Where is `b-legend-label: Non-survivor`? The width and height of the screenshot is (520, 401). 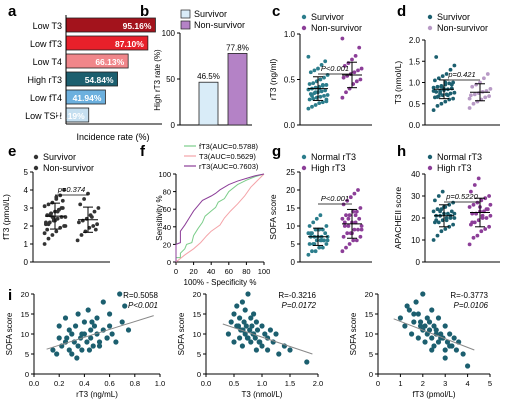 b-legend-label: Non-survivor is located at coordinates (219, 25).